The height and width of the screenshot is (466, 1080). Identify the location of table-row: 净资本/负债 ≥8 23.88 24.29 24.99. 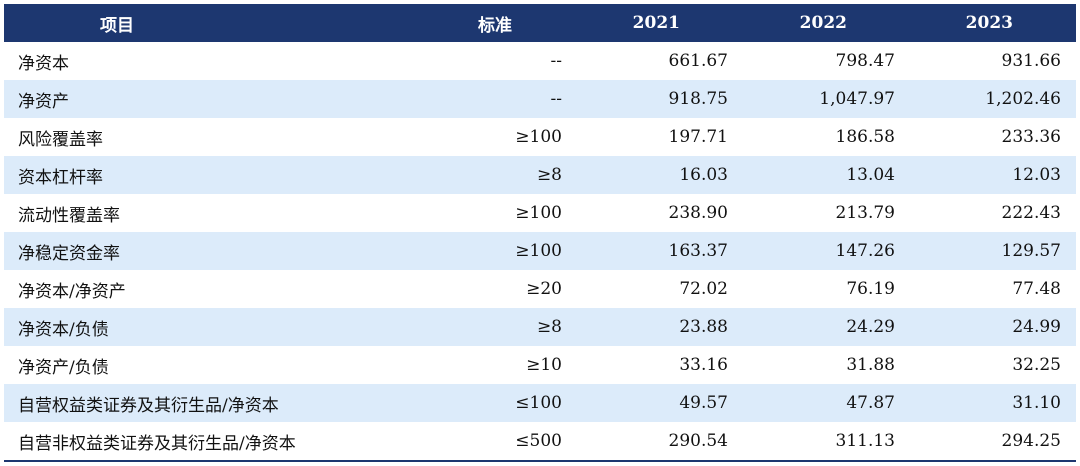
(540, 327).